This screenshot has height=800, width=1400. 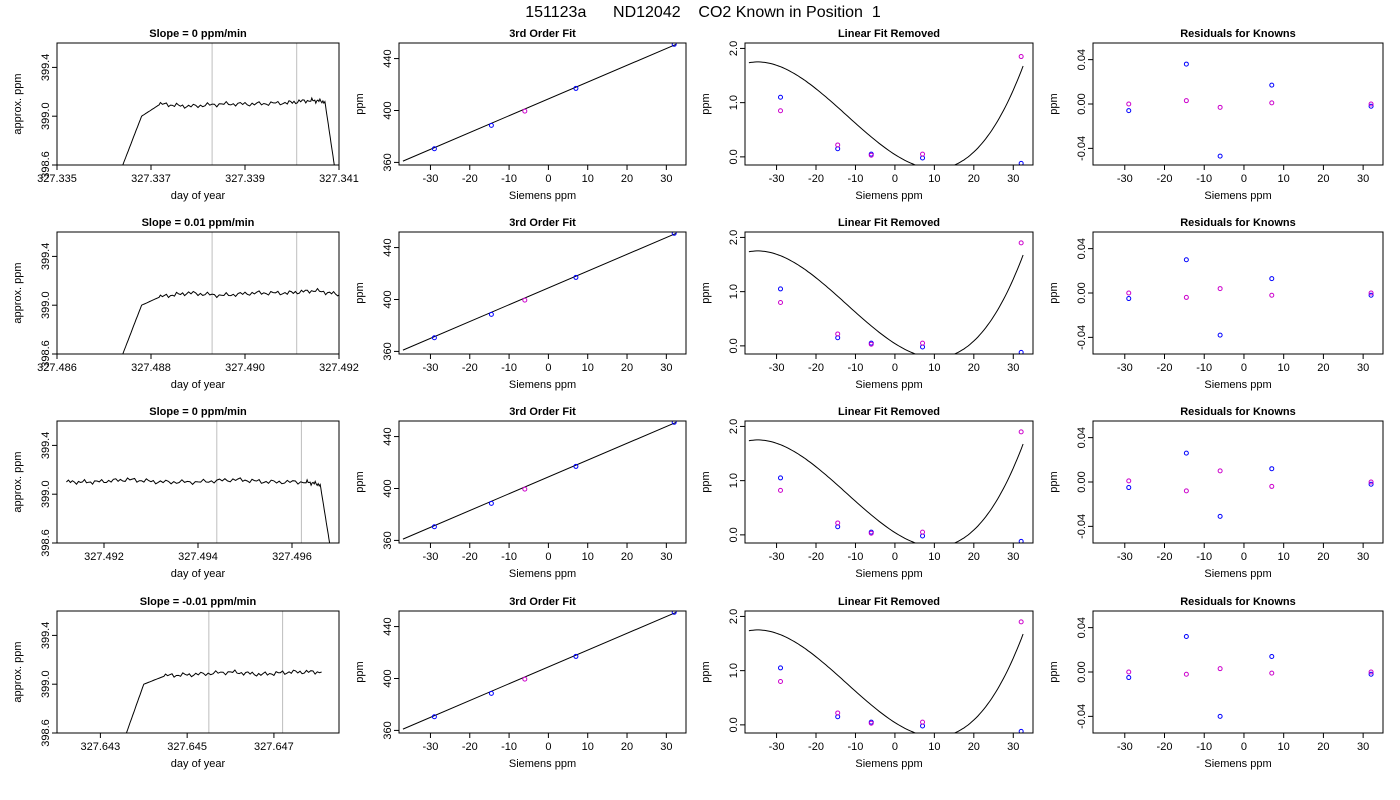 What do you see at coordinates (886, 491) in the screenshot?
I see `fit-curve` at bounding box center [886, 491].